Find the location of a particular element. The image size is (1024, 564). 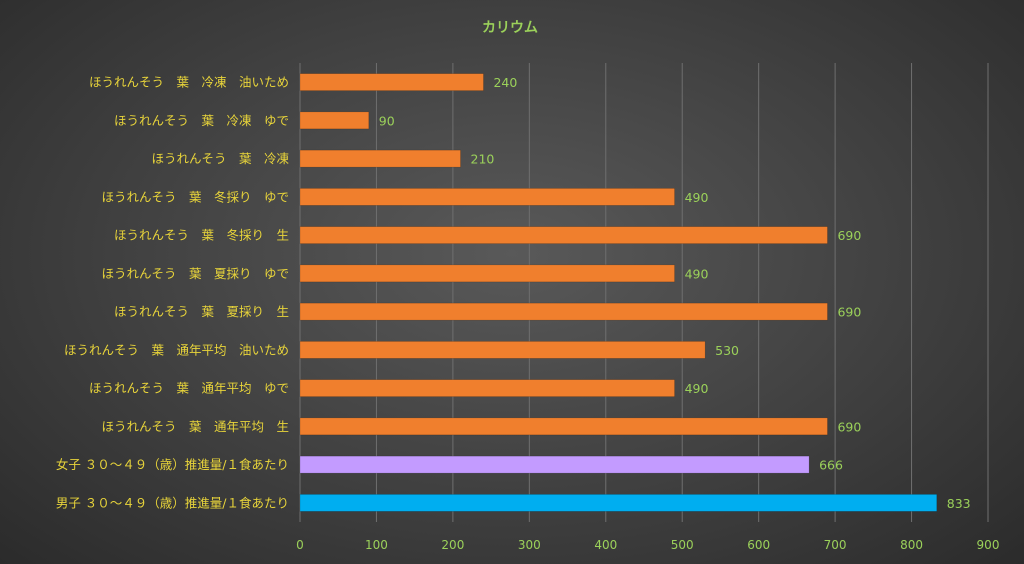

x-tick-label: 100 is located at coordinates (376, 545).